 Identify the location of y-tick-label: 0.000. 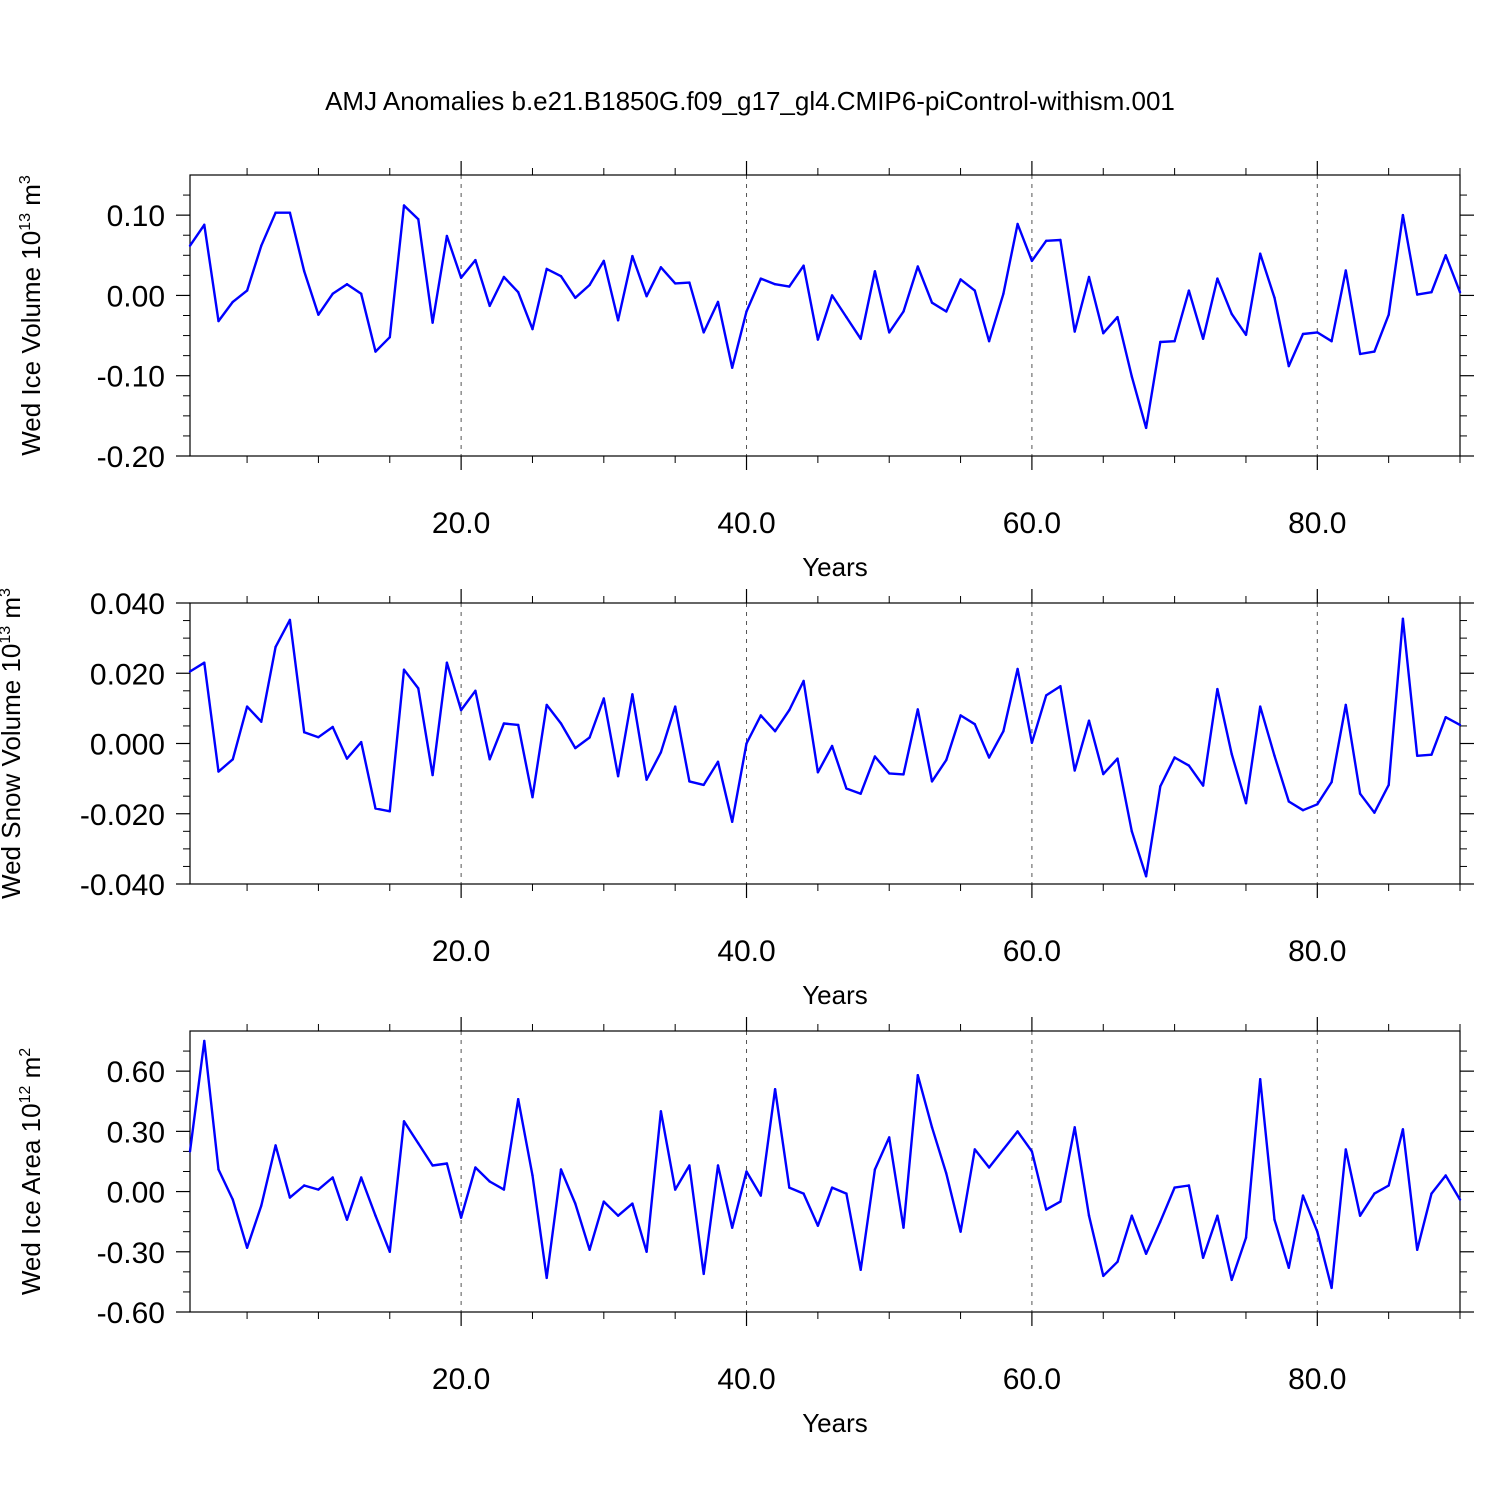
(127, 745).